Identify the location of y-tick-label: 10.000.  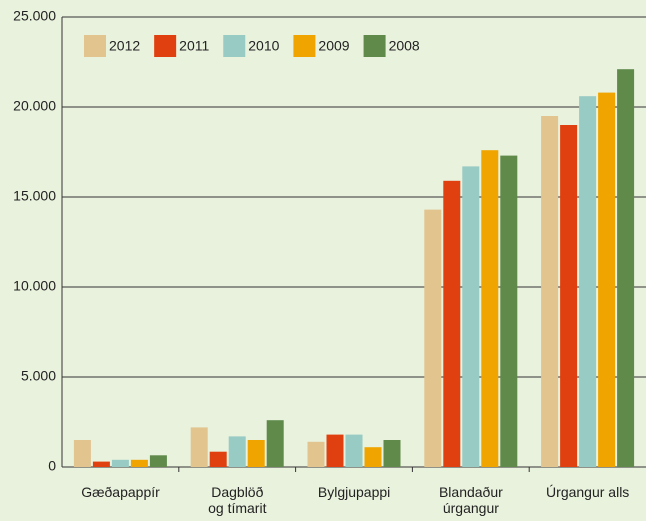
(34, 286).